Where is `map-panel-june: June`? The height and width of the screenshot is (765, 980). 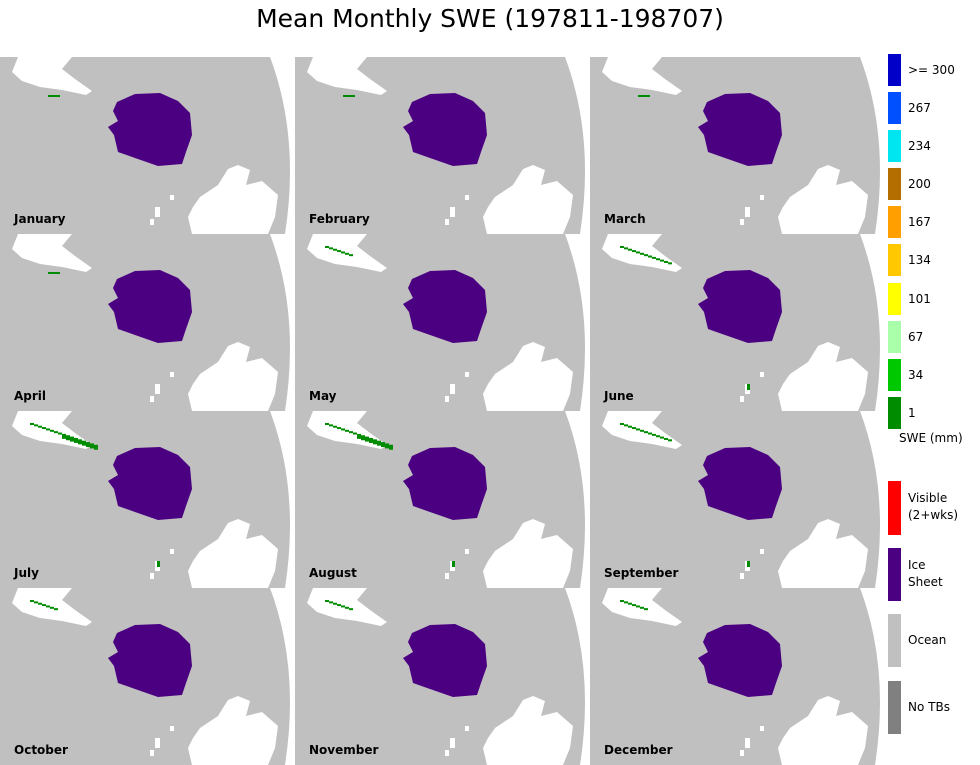
map-panel-june: June is located at coordinates (737, 322).